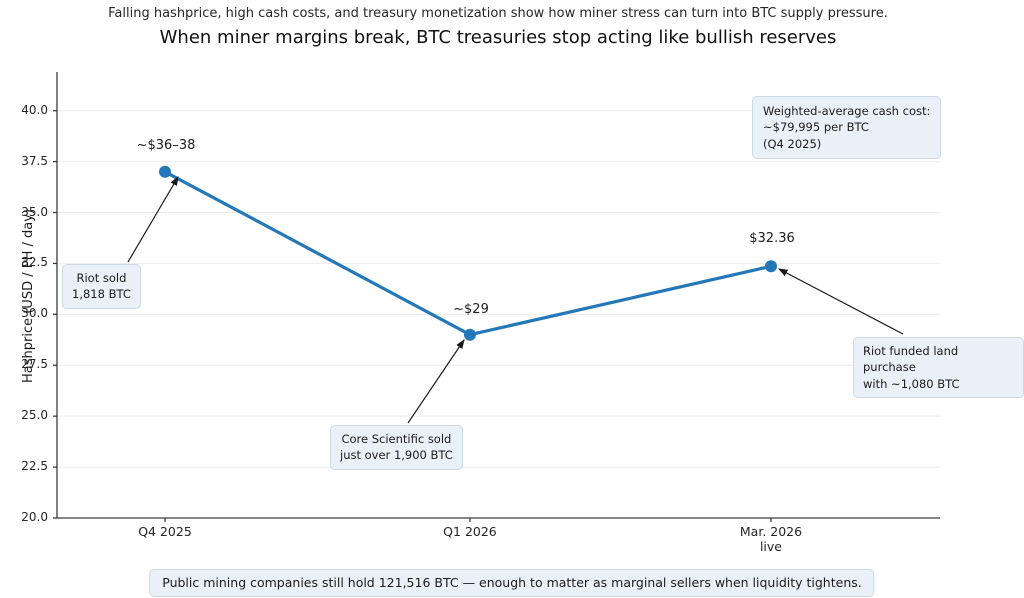 This screenshot has width=1024, height=598. Describe the element at coordinates (101, 286) in the screenshot. I see `annotation-riot-sold: Riot sold 1,818 BTC` at that location.